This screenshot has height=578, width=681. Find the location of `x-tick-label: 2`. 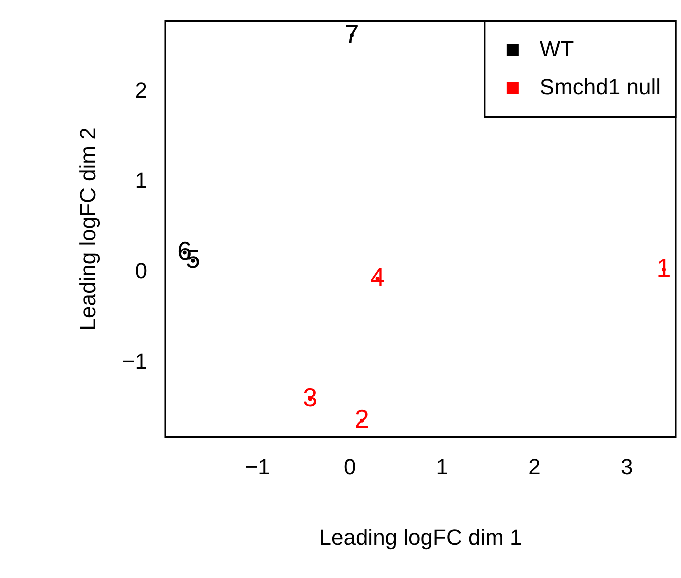

x-tick-label: 2 is located at coordinates (534, 467).